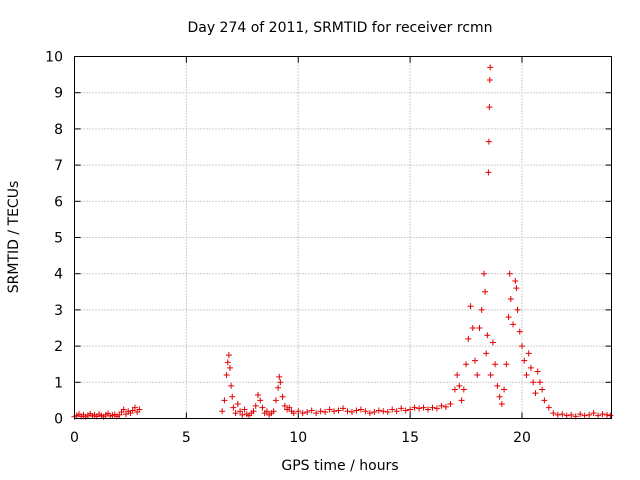  I want to click on x-tick-label: 20, so click(522, 438).